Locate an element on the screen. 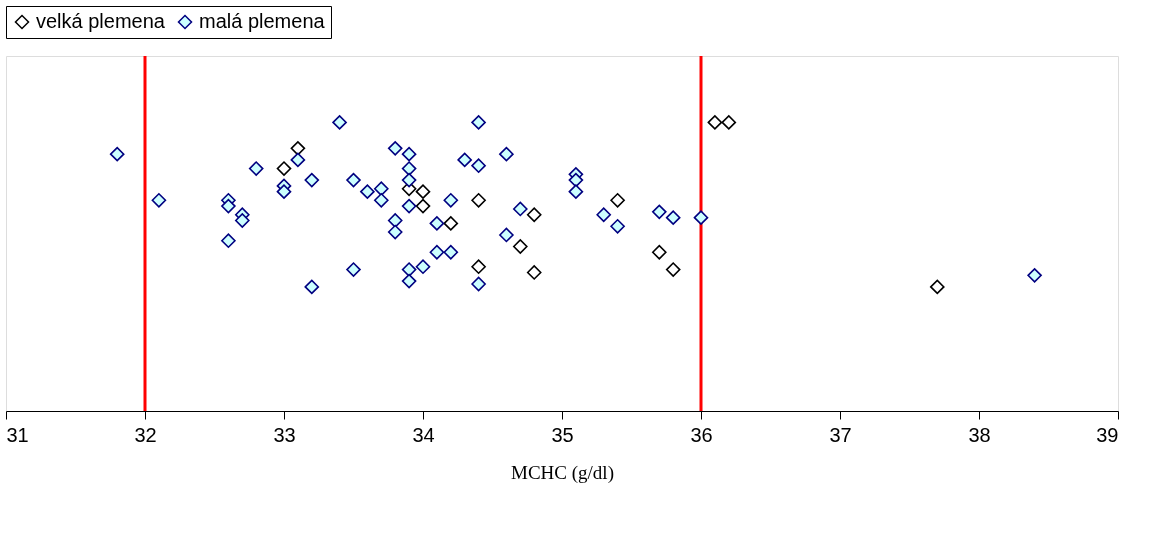 The image size is (1155, 540). x-tick-label: 37 is located at coordinates (840, 434).